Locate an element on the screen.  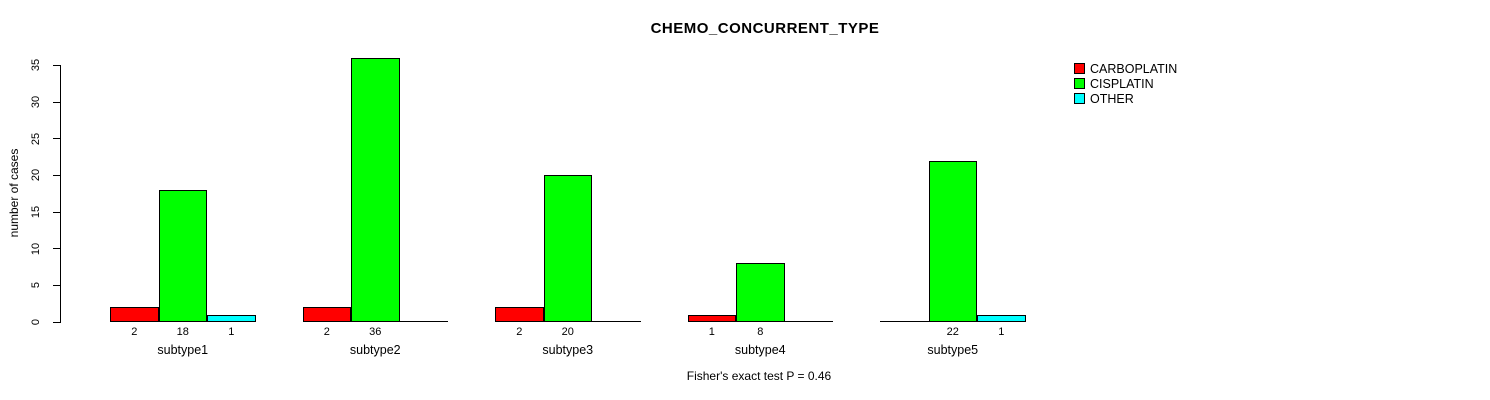
bar-cisplatin-subtype5 is located at coordinates (952, 241).